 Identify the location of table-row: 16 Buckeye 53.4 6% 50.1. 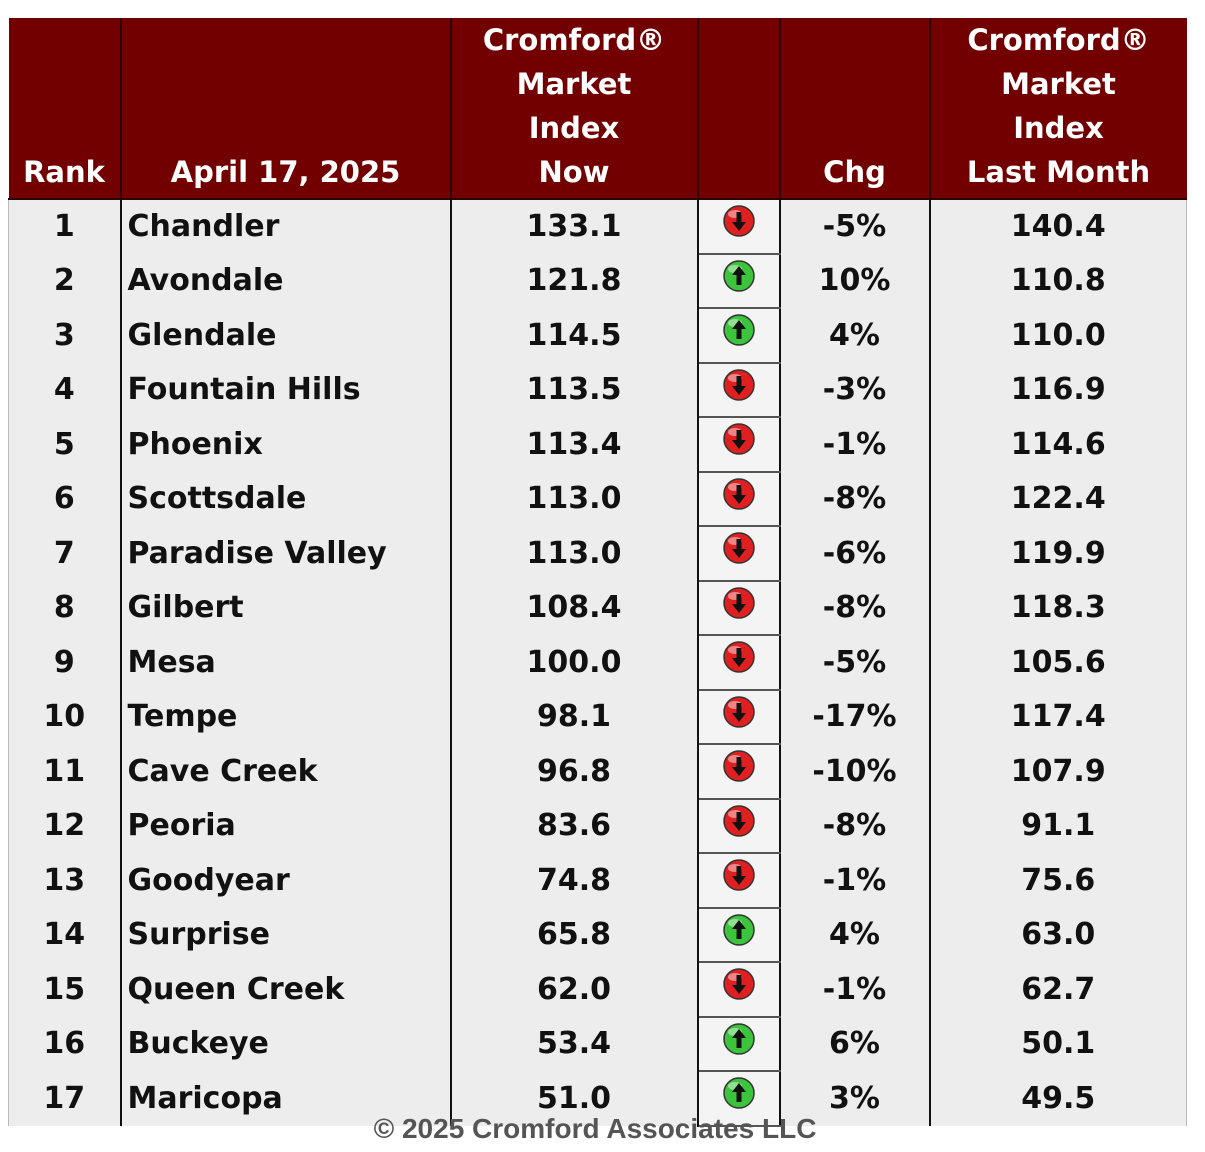
(597, 1044).